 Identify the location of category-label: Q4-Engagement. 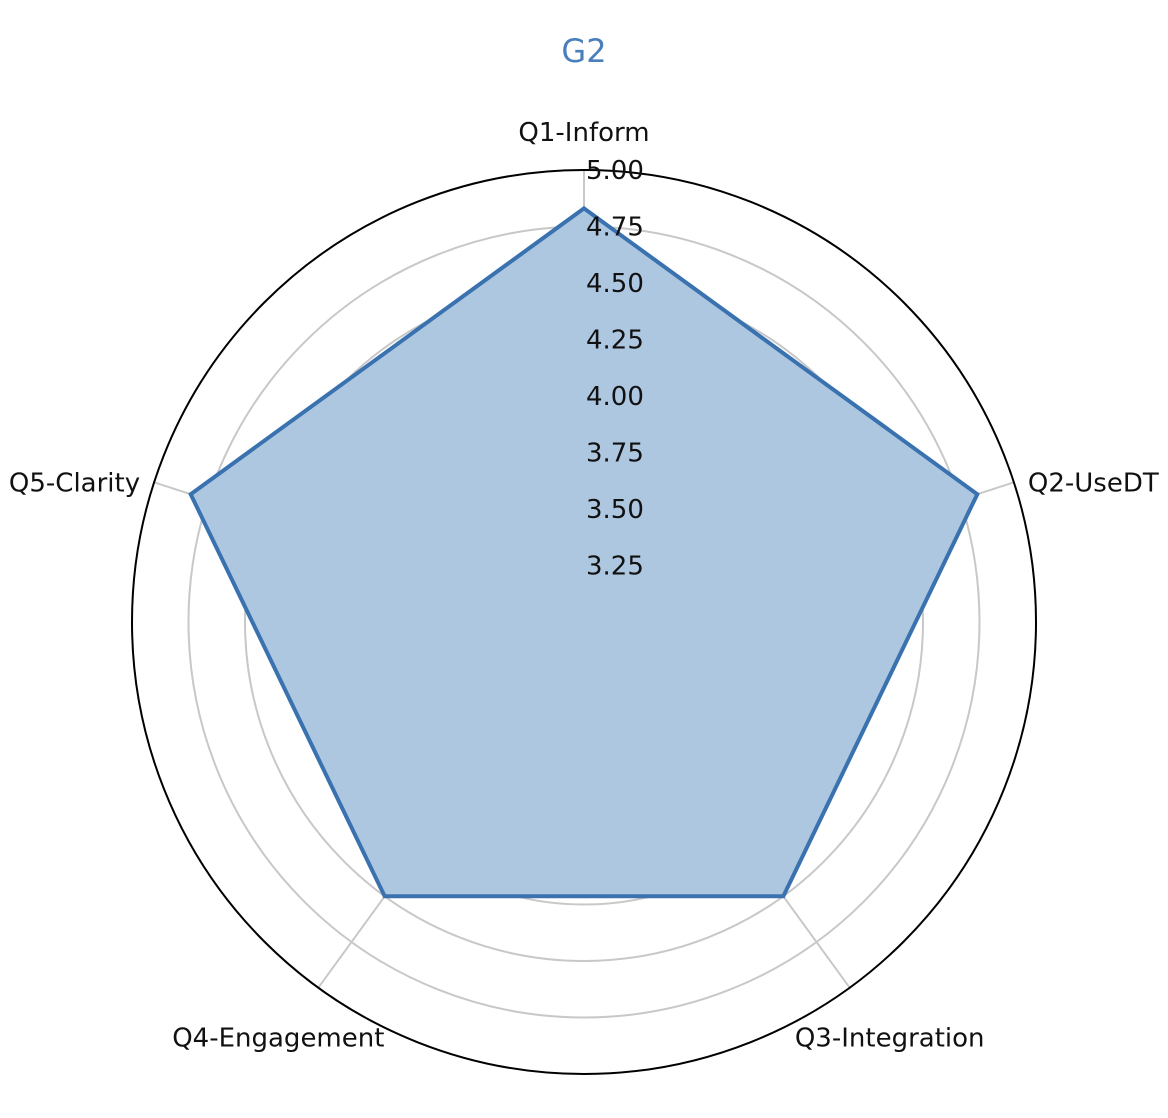
(278, 1039).